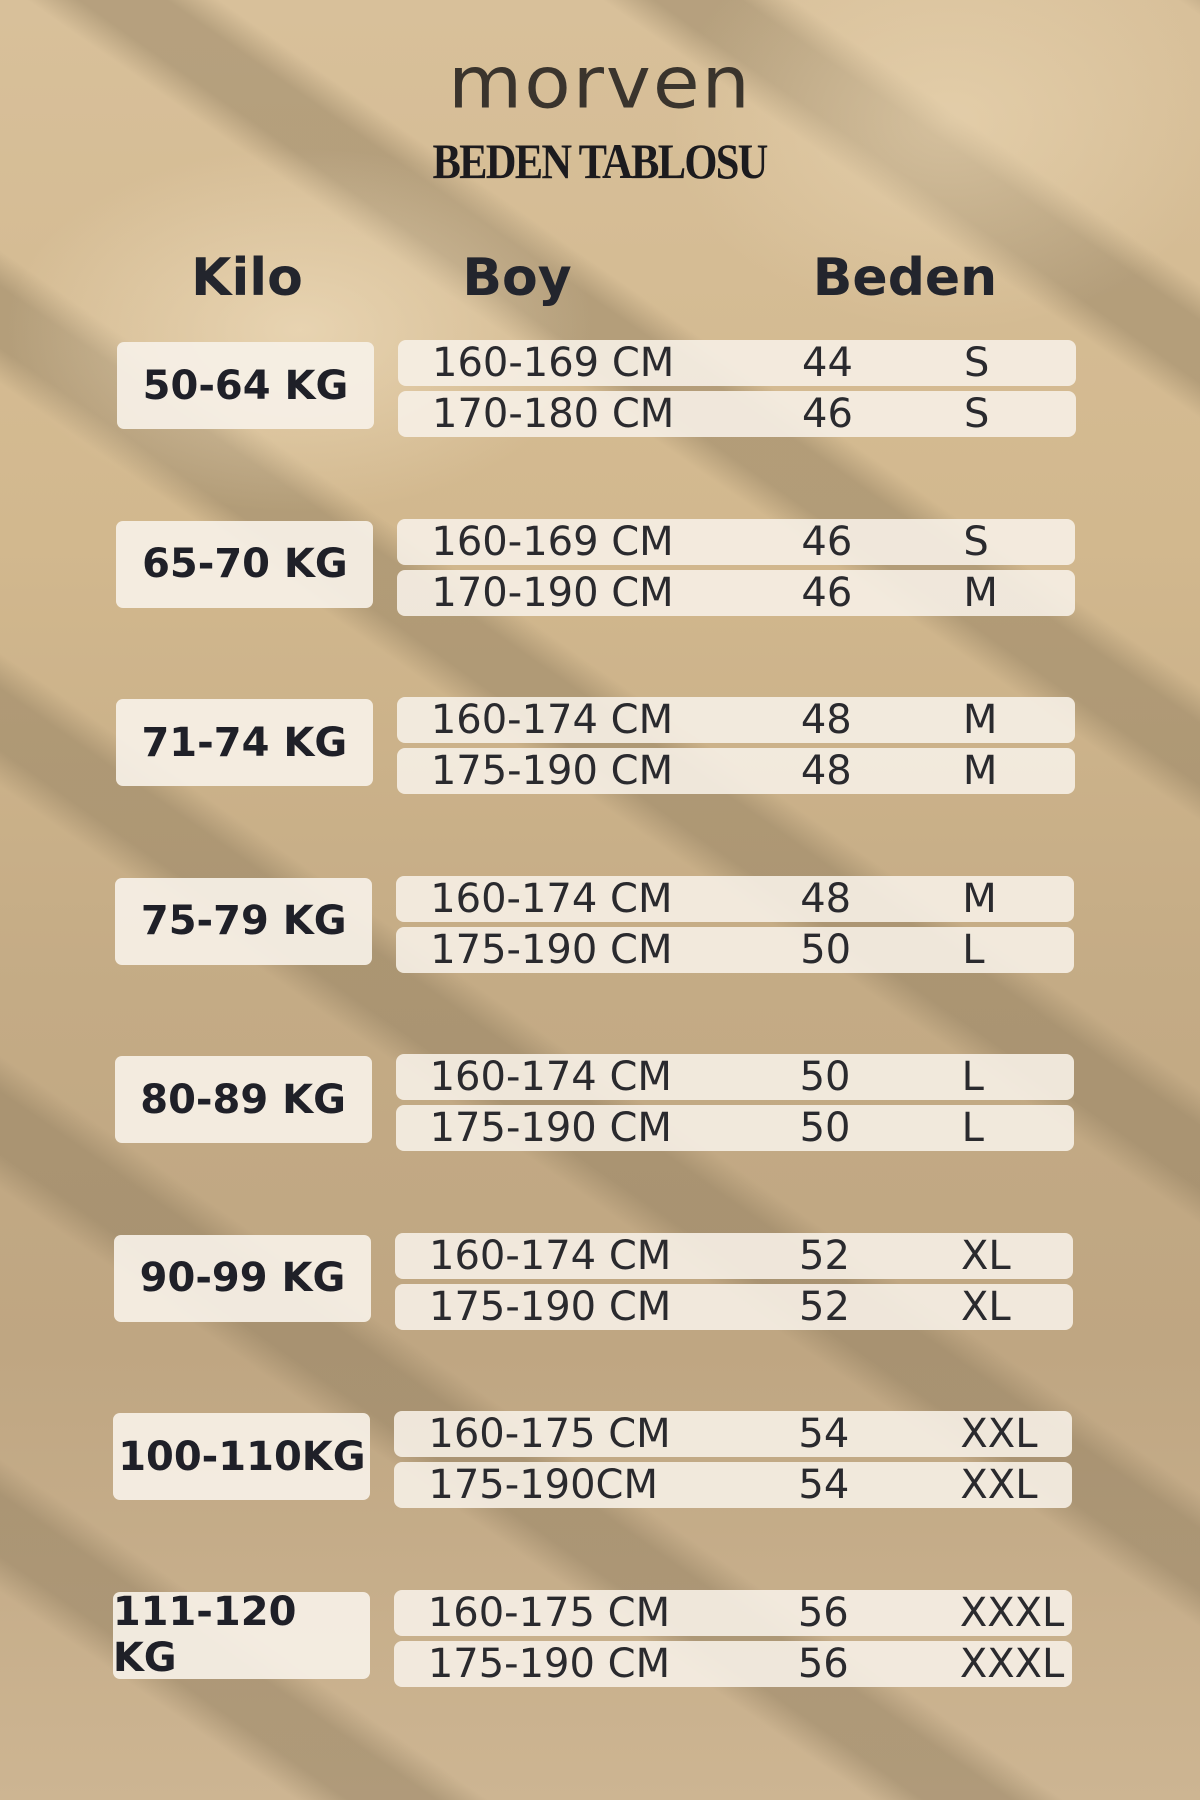 Image resolution: width=1200 pixels, height=1800 pixels. What do you see at coordinates (241, 1635) in the screenshot?
I see `kilo-range: 111-120 KG` at bounding box center [241, 1635].